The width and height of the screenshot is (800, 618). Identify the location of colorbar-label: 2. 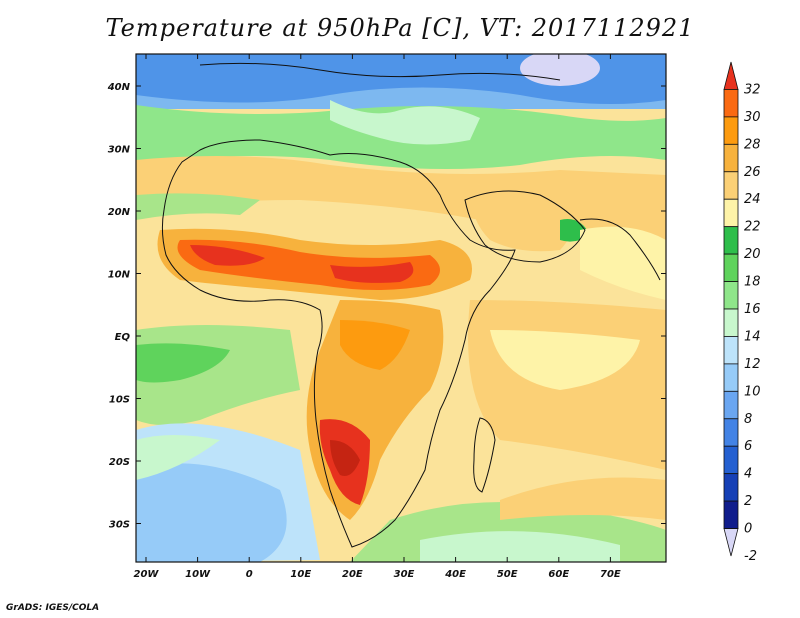
(748, 501).